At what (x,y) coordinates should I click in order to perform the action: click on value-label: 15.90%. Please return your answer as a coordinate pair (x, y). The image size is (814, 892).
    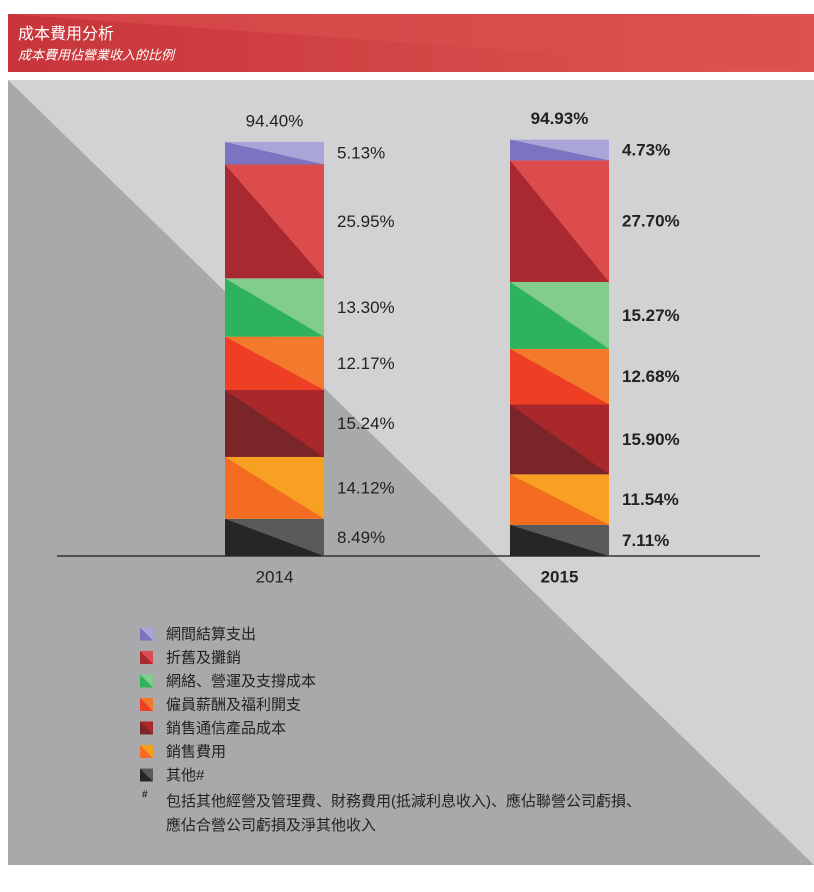
    Looking at the image, I should click on (651, 439).